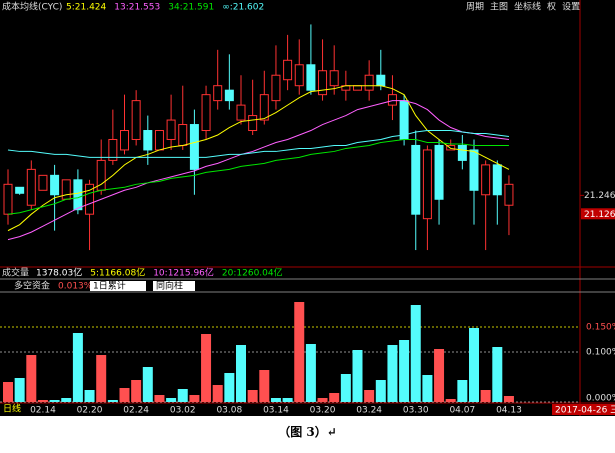  I want to click on last-price-box, so click(598, 214).